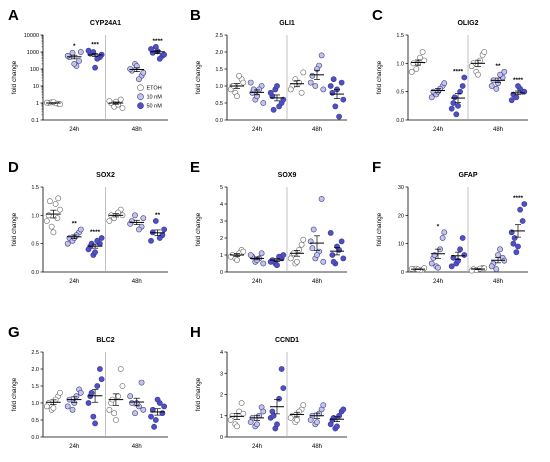  I want to click on y-tick-label: 1.5, so click(219, 70).